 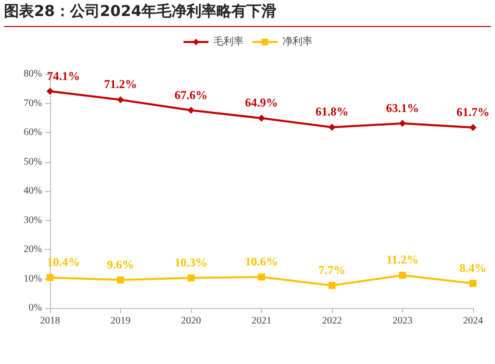 What do you see at coordinates (33, 278) in the screenshot?
I see `y-tick-label: 10%` at bounding box center [33, 278].